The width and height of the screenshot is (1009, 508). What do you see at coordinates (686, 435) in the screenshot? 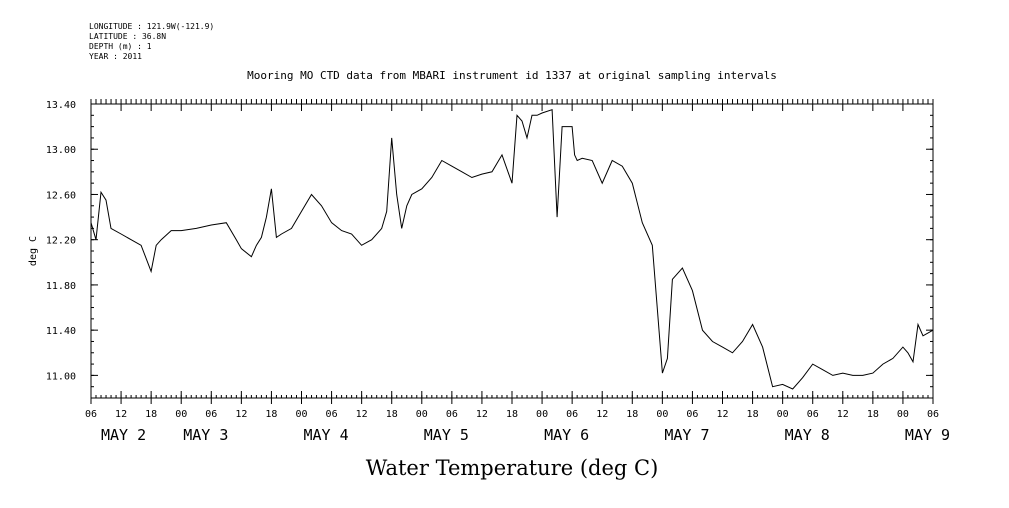
I see `date-label: MAY 7` at bounding box center [686, 435].